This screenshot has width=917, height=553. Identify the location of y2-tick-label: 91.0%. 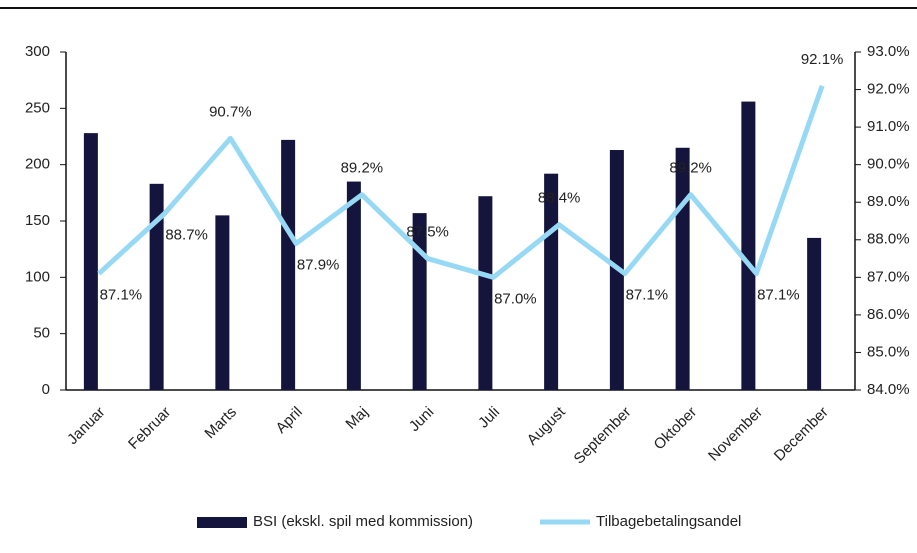
(888, 126).